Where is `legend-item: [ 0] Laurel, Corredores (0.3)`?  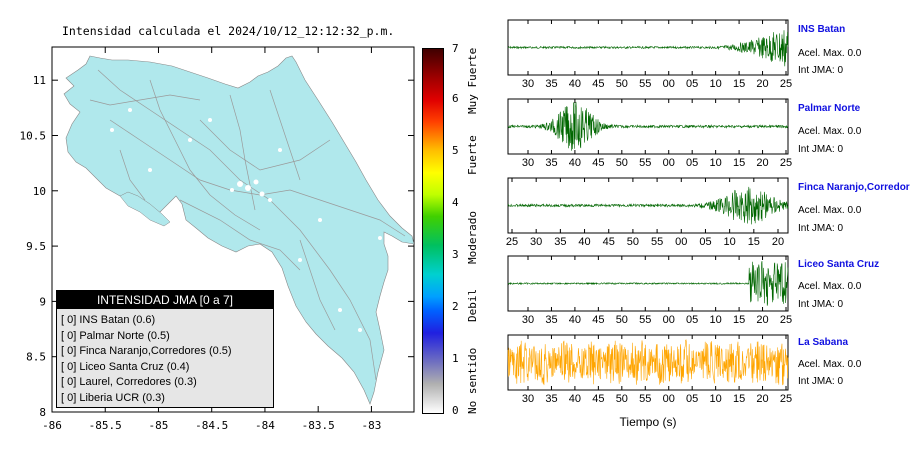
legend-item: [ 0] Laurel, Corredores (0.3) is located at coordinates (129, 382).